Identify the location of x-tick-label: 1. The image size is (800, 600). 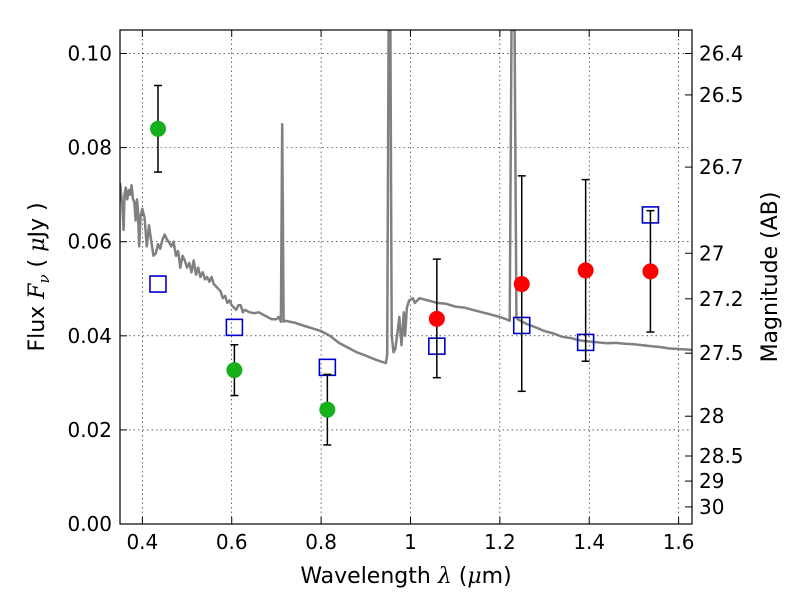
(410, 542).